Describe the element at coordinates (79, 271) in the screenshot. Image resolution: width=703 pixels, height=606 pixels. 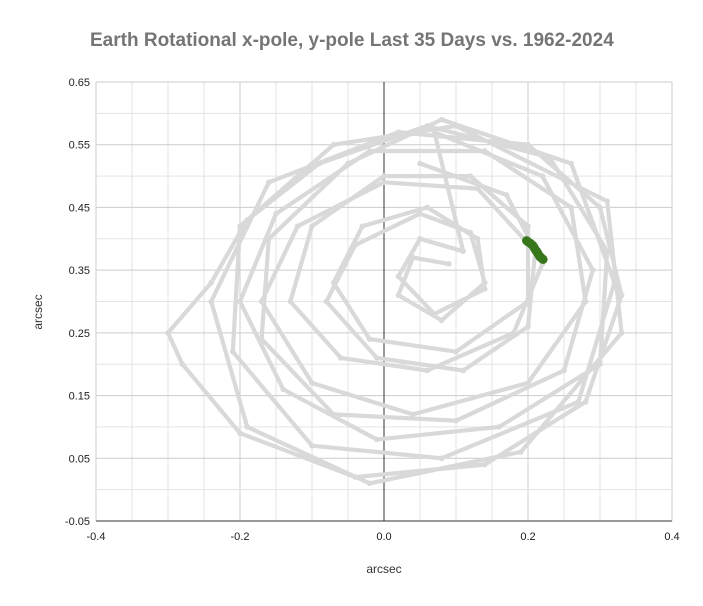
I see `y-tick-label: 0.35` at that location.